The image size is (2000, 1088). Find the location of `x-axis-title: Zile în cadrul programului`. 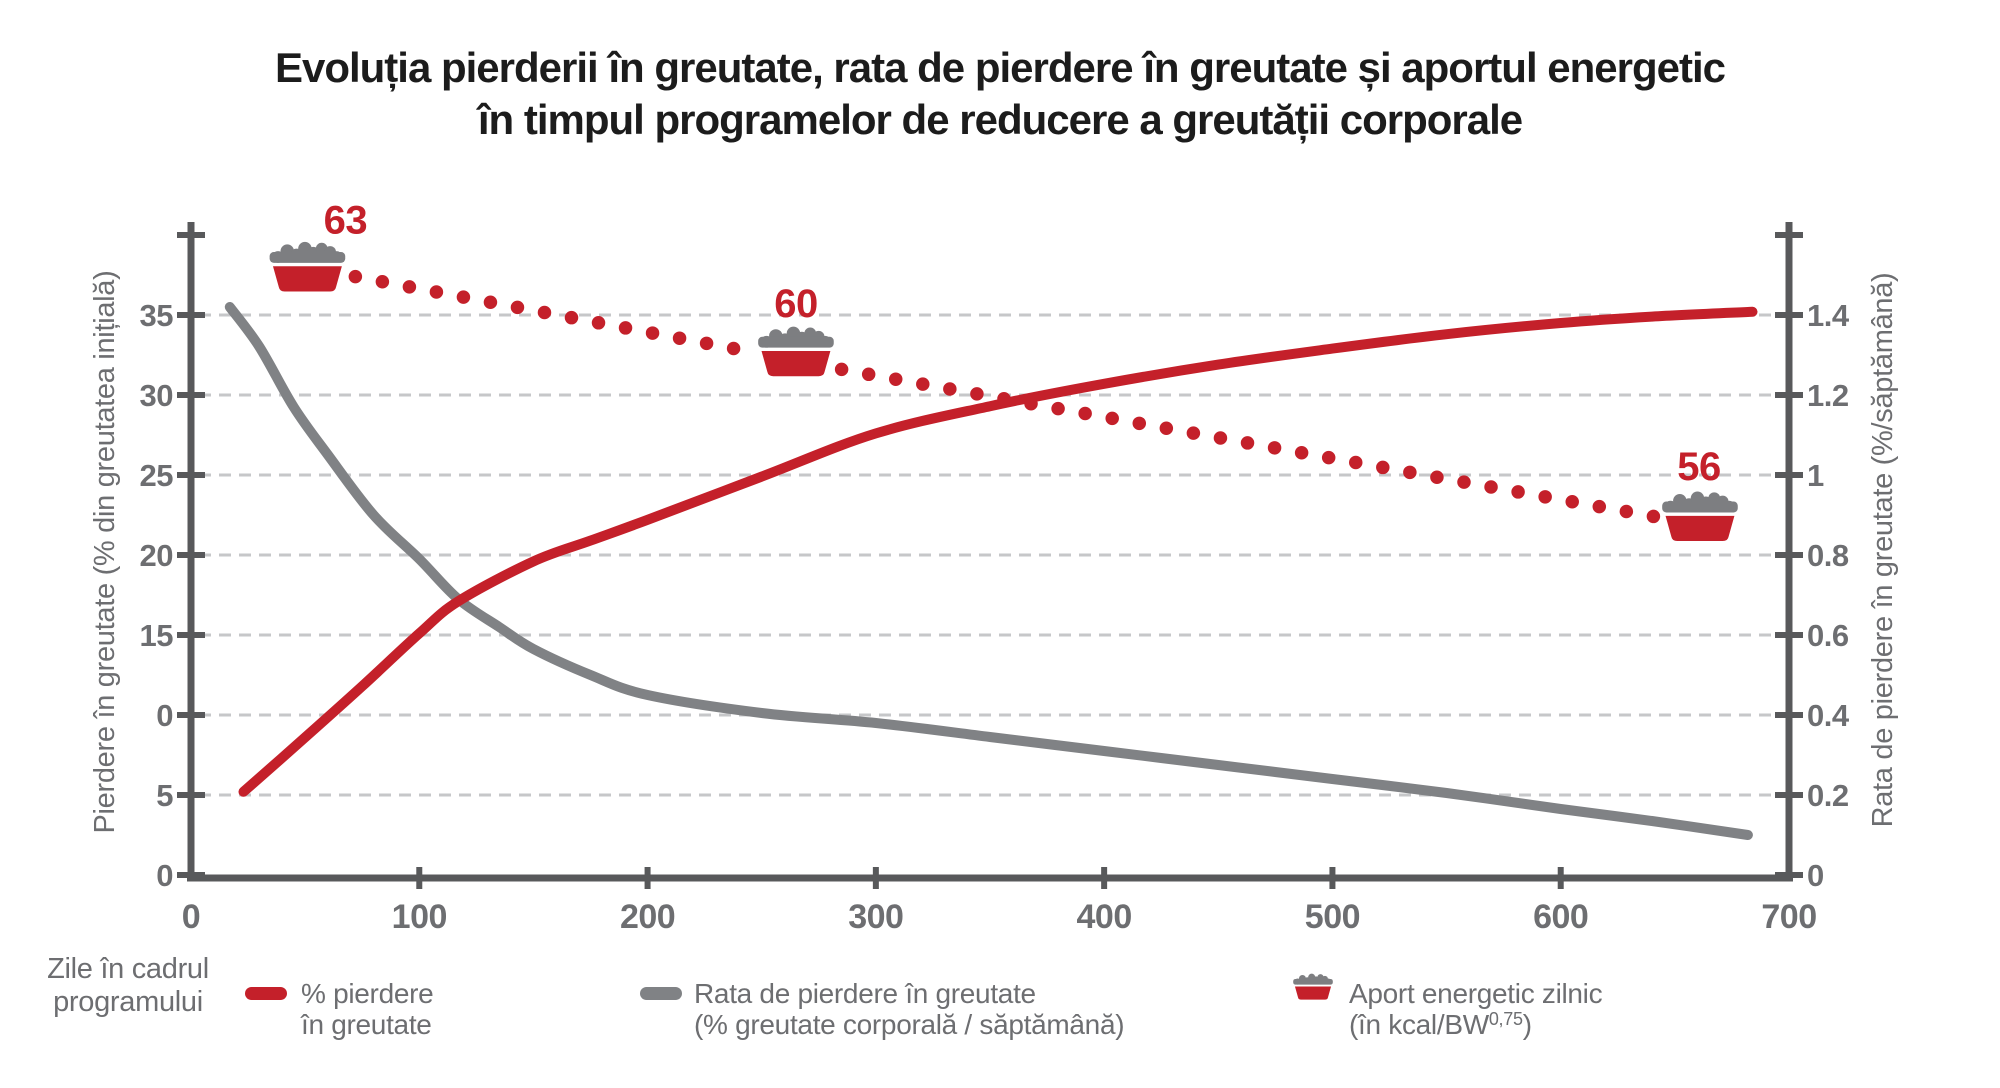

x-axis-title: Zile în cadrul programului is located at coordinates (128, 986).